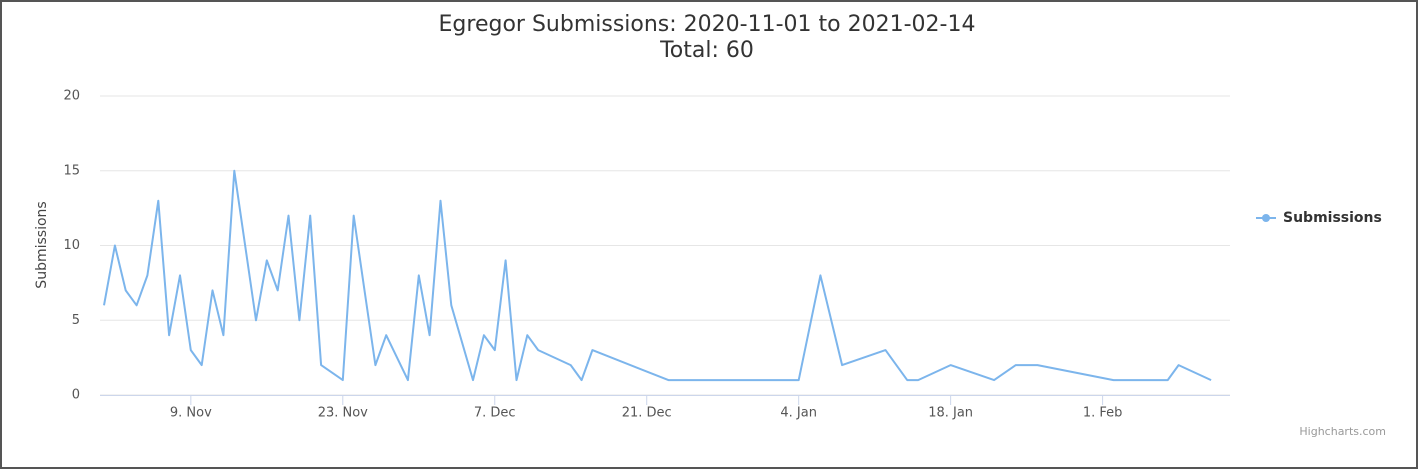 This screenshot has height=469, width=1418. Describe the element at coordinates (950, 413) in the screenshot. I see `x-tick-label: 18. Jan` at that location.